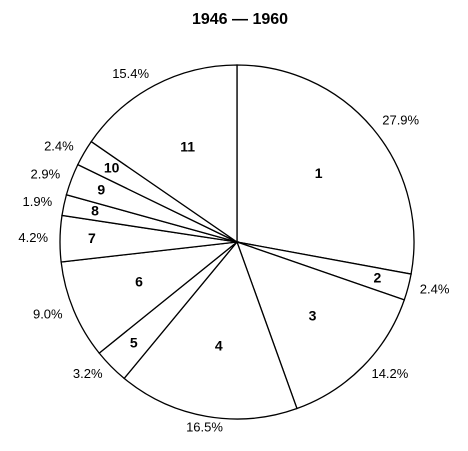  Describe the element at coordinates (38, 201) in the screenshot. I see `value-label: 1.9%` at that location.